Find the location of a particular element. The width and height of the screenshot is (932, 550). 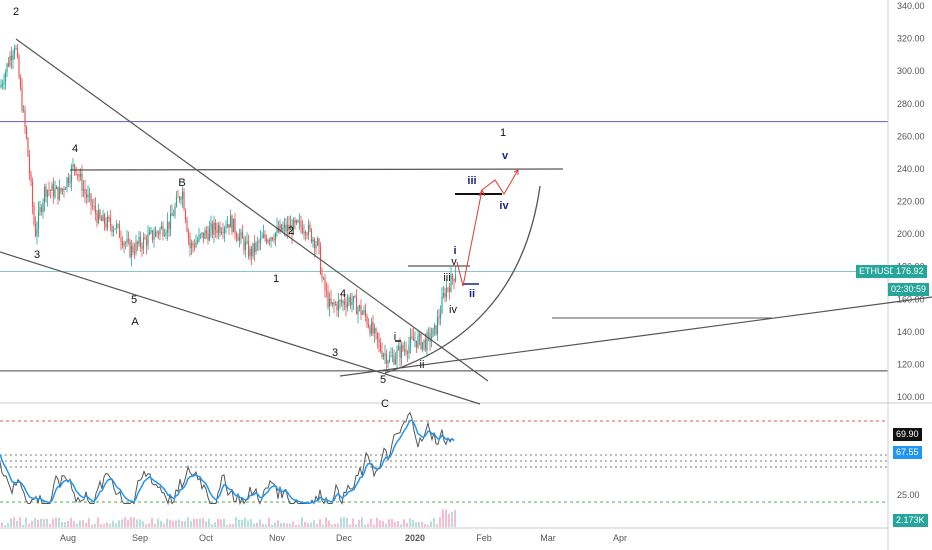

wave-label: 5 is located at coordinates (383, 380).